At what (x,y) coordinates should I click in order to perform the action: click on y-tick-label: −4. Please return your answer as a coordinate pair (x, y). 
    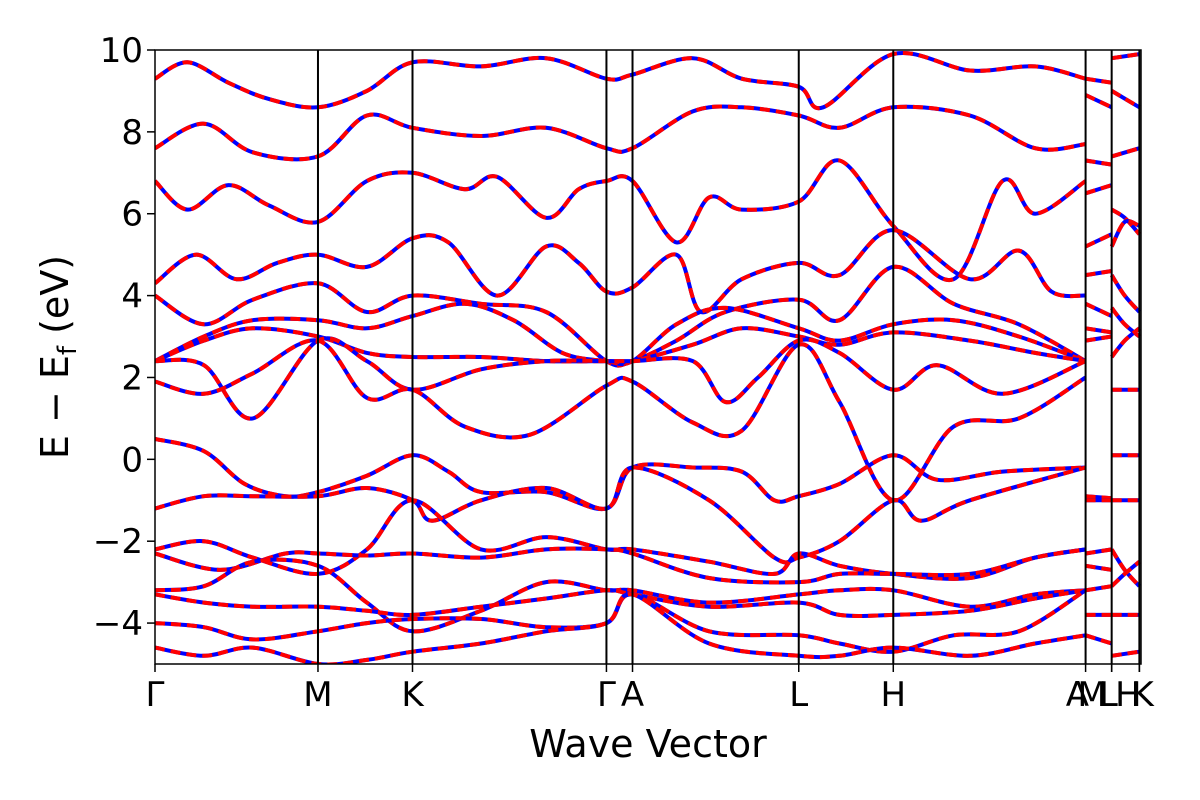
    Looking at the image, I should click on (118, 624).